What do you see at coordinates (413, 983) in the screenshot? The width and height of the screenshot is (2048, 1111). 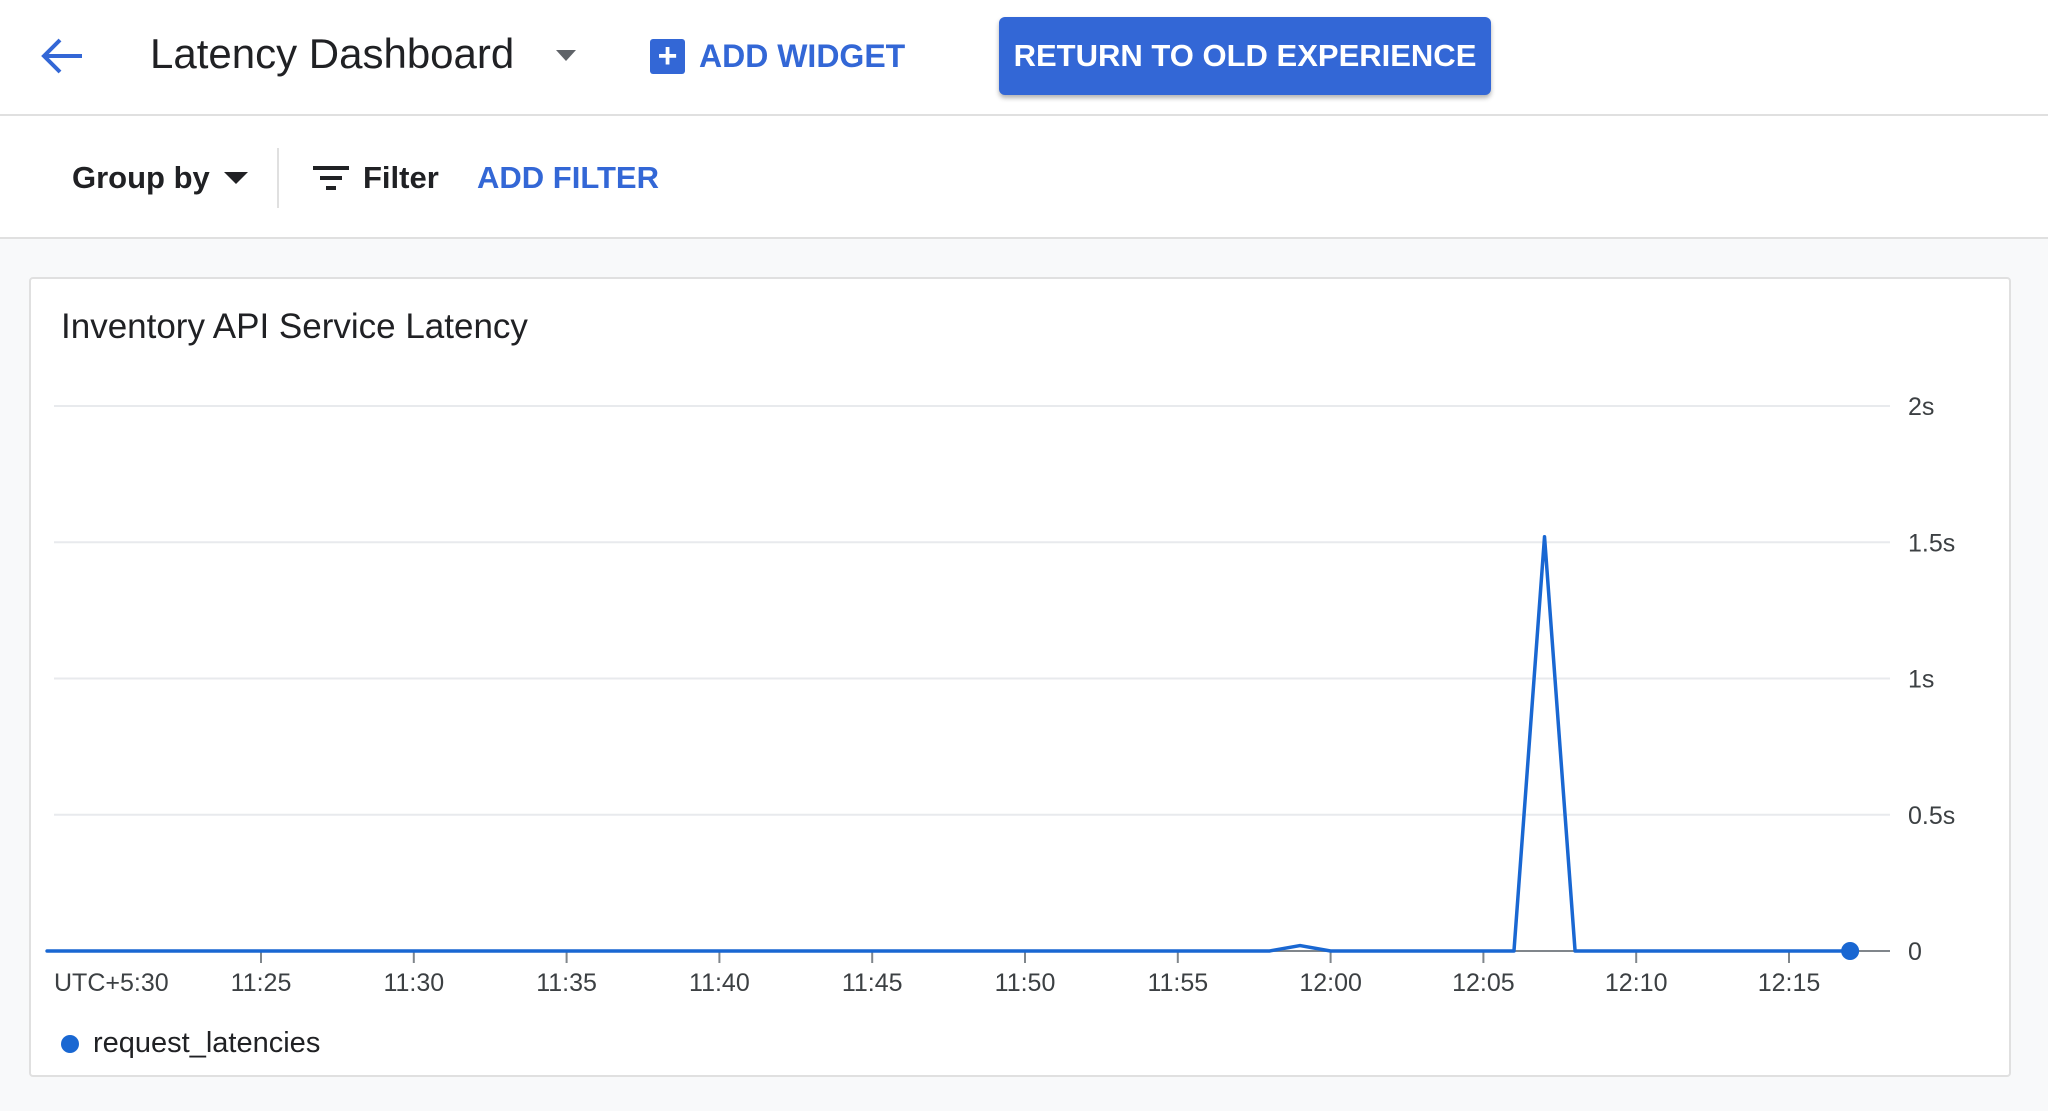 I see `x-tick-label: 11:30` at bounding box center [413, 983].